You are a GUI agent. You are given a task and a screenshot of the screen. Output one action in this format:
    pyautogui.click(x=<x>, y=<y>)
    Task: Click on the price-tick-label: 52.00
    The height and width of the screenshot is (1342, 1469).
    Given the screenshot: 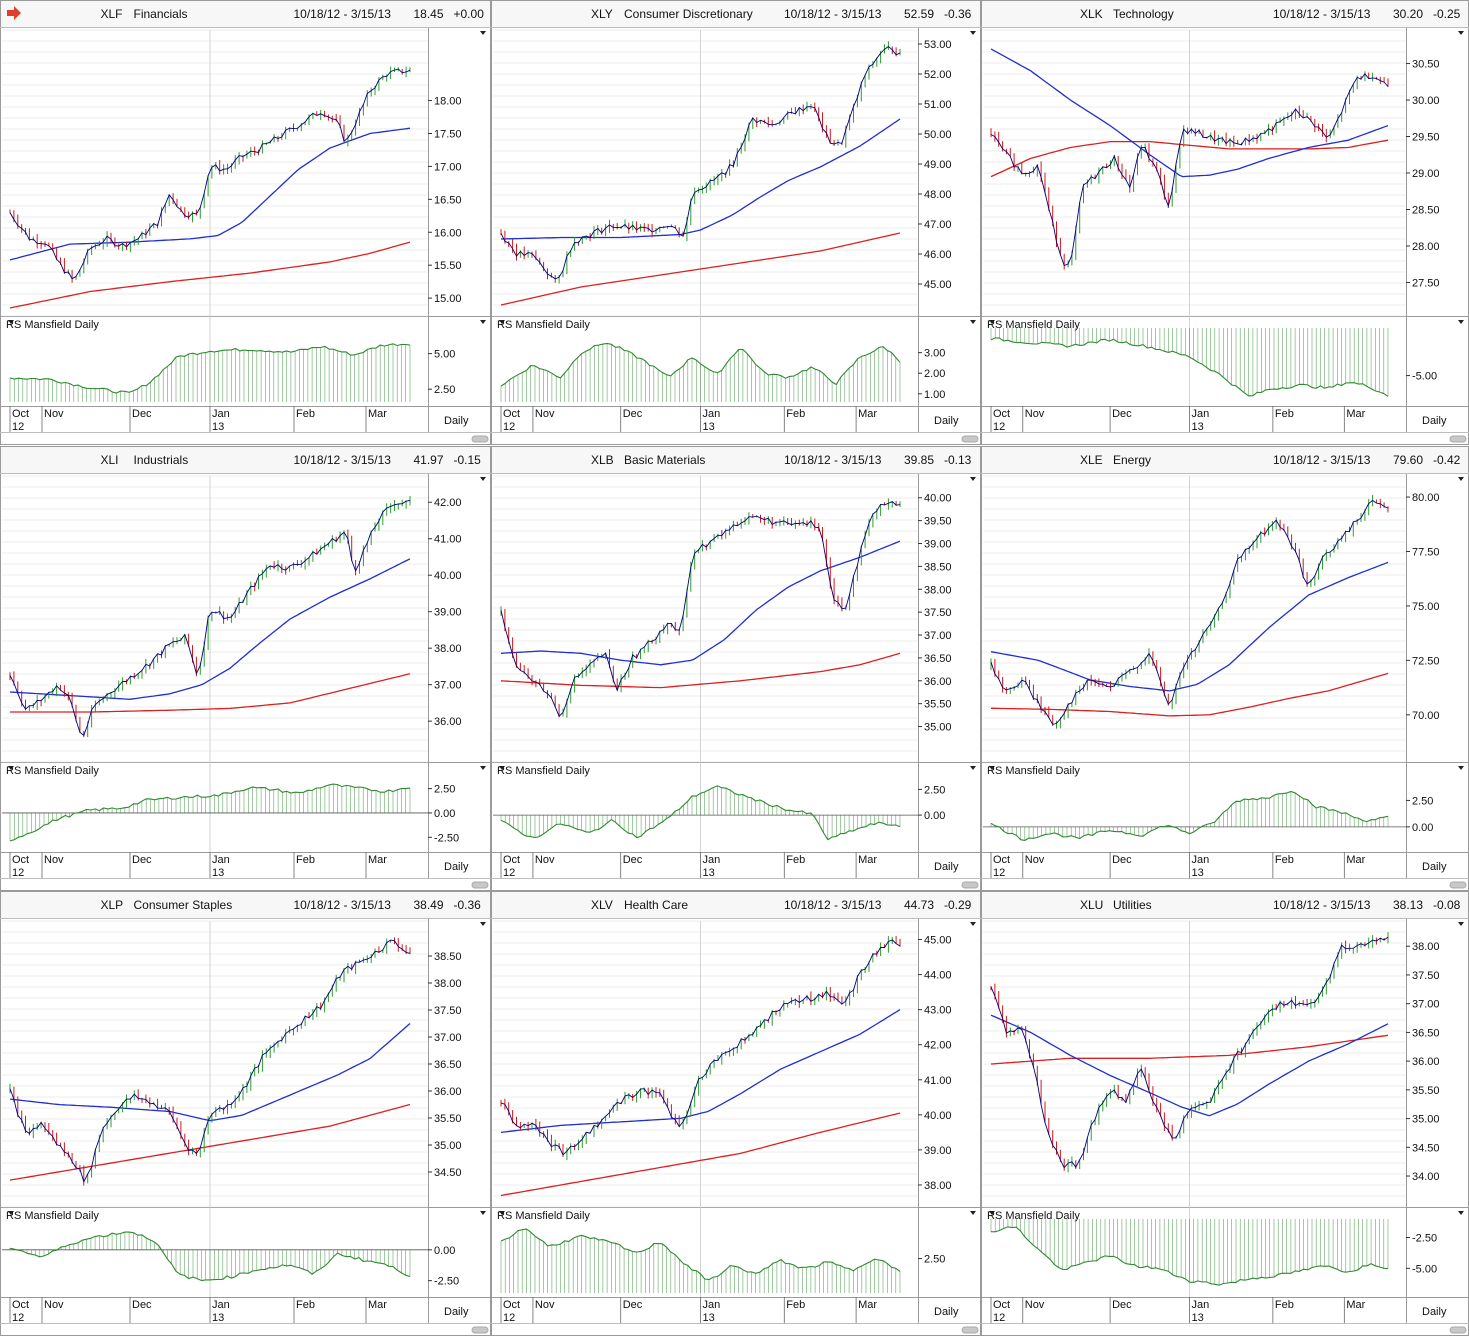 What is the action you would take?
    pyautogui.click(x=938, y=75)
    